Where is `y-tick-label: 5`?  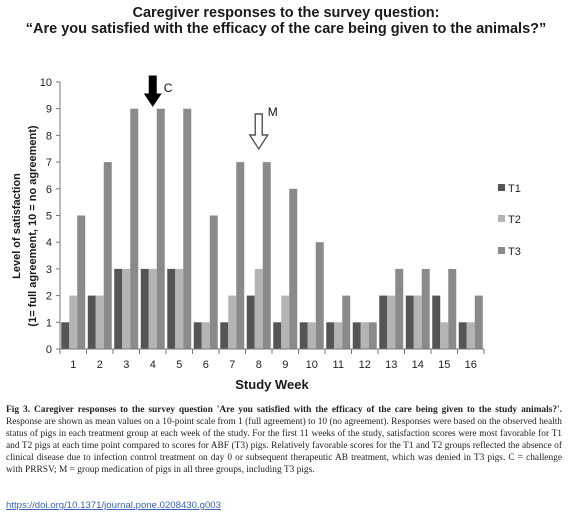
y-tick-label: 5 is located at coordinates (49, 217).